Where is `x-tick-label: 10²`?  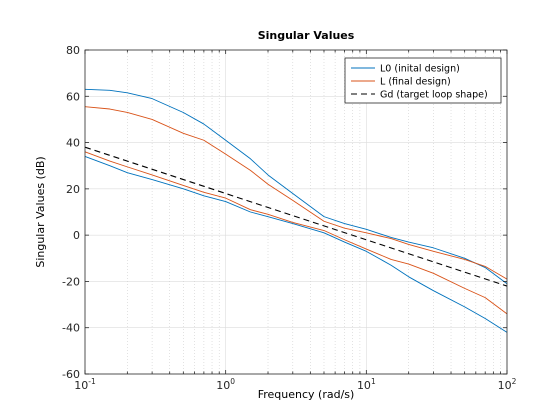
x-tick-label: 10² is located at coordinates (507, 384).